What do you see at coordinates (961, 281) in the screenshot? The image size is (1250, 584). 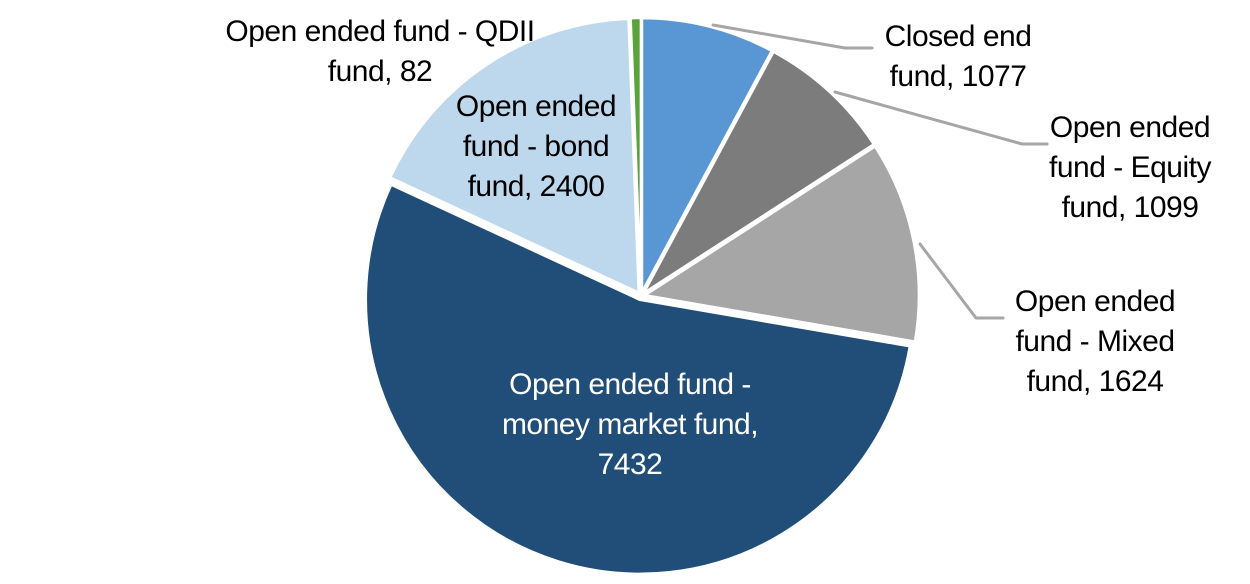 I see `leader-line-mixed-fund` at bounding box center [961, 281].